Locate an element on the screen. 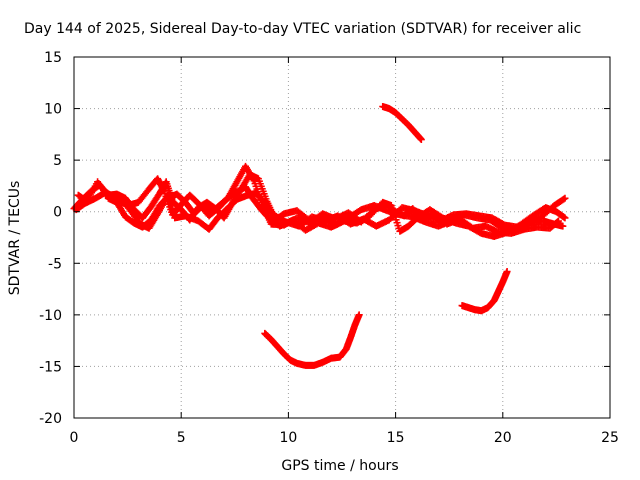 This screenshot has height=480, width=640. x-tick-label: 15 is located at coordinates (396, 438).